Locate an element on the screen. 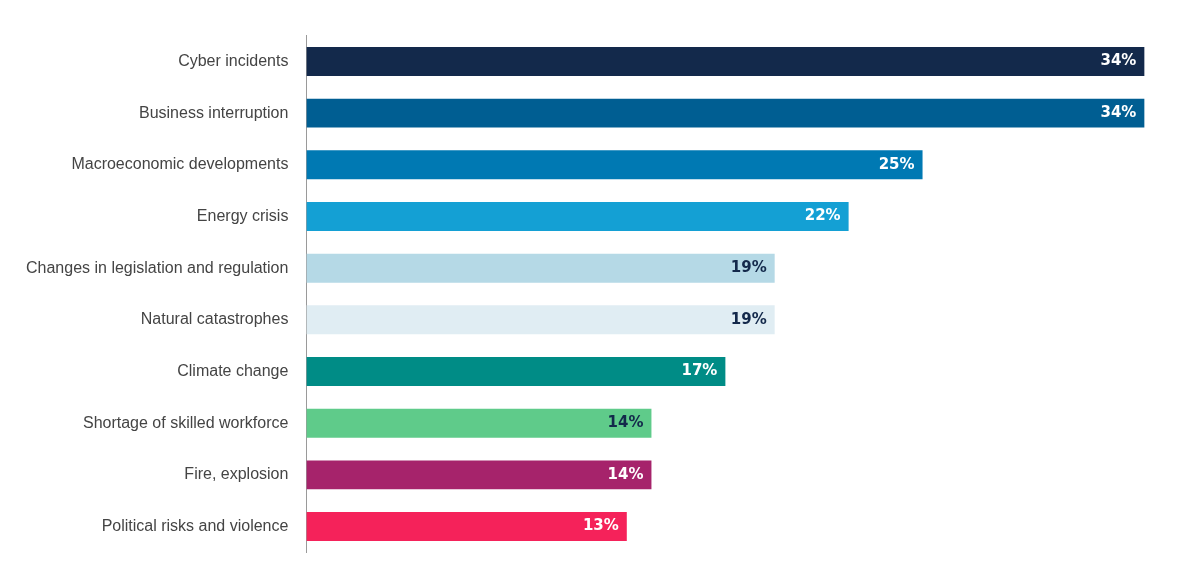 The image size is (1183, 580). y-tick-label: Fire, explosion is located at coordinates (236, 474).